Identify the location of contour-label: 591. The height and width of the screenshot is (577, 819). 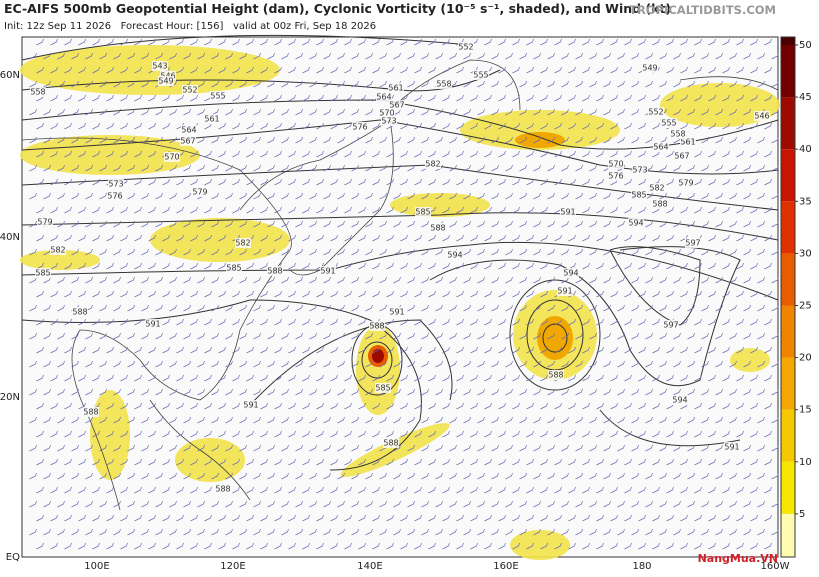
(327, 271).